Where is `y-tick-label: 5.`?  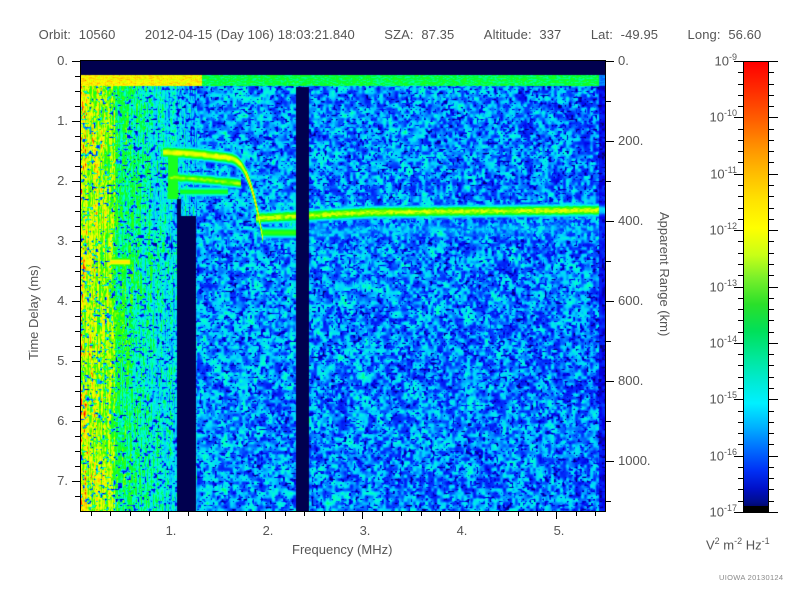 y-tick-label: 5. is located at coordinates (62, 360).